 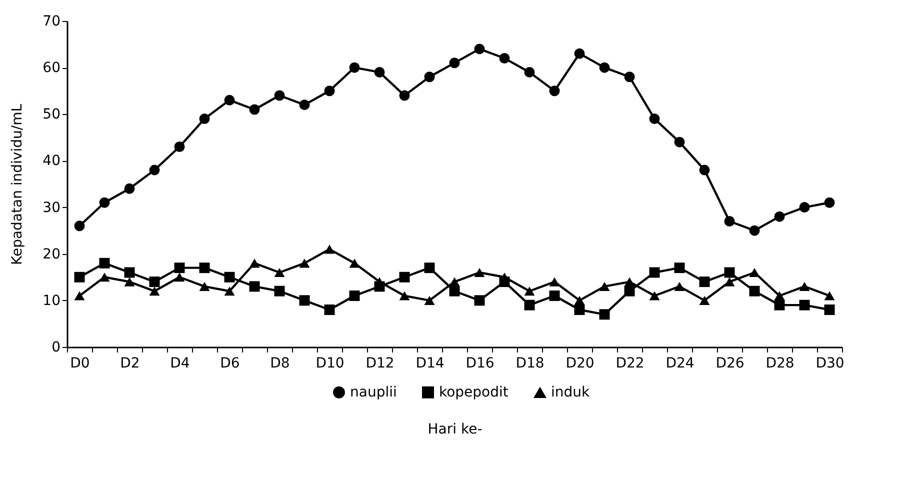 I want to click on y-tick-label: 10, so click(x=51, y=300).